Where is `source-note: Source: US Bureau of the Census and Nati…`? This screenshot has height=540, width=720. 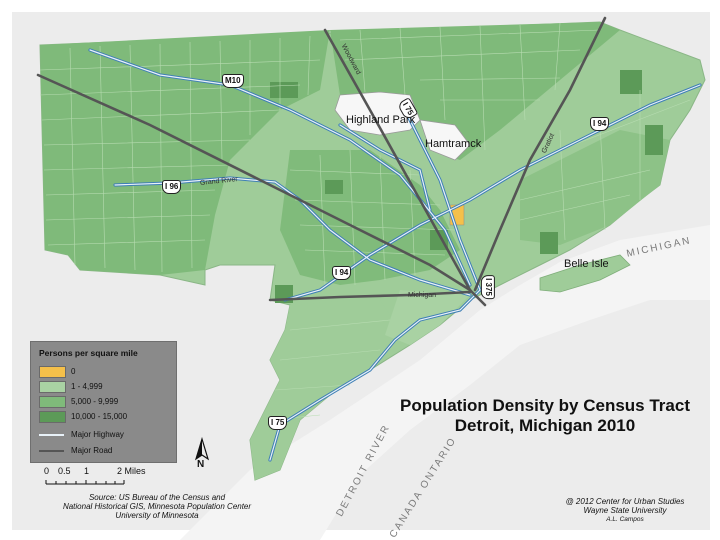
source-note: Source: US Bureau of the Census and Nati… is located at coordinates (157, 506).